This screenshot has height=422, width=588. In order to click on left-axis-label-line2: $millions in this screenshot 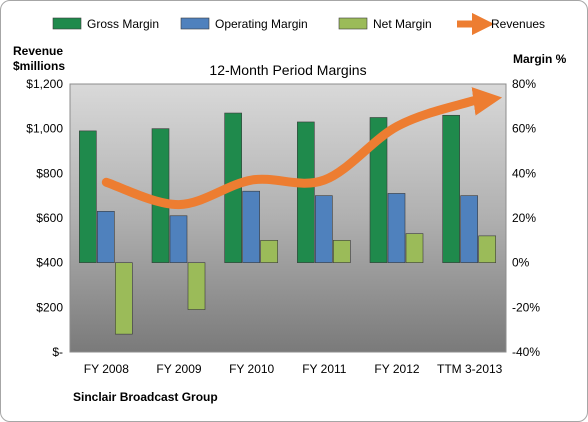, I will do `click(39, 66)`.